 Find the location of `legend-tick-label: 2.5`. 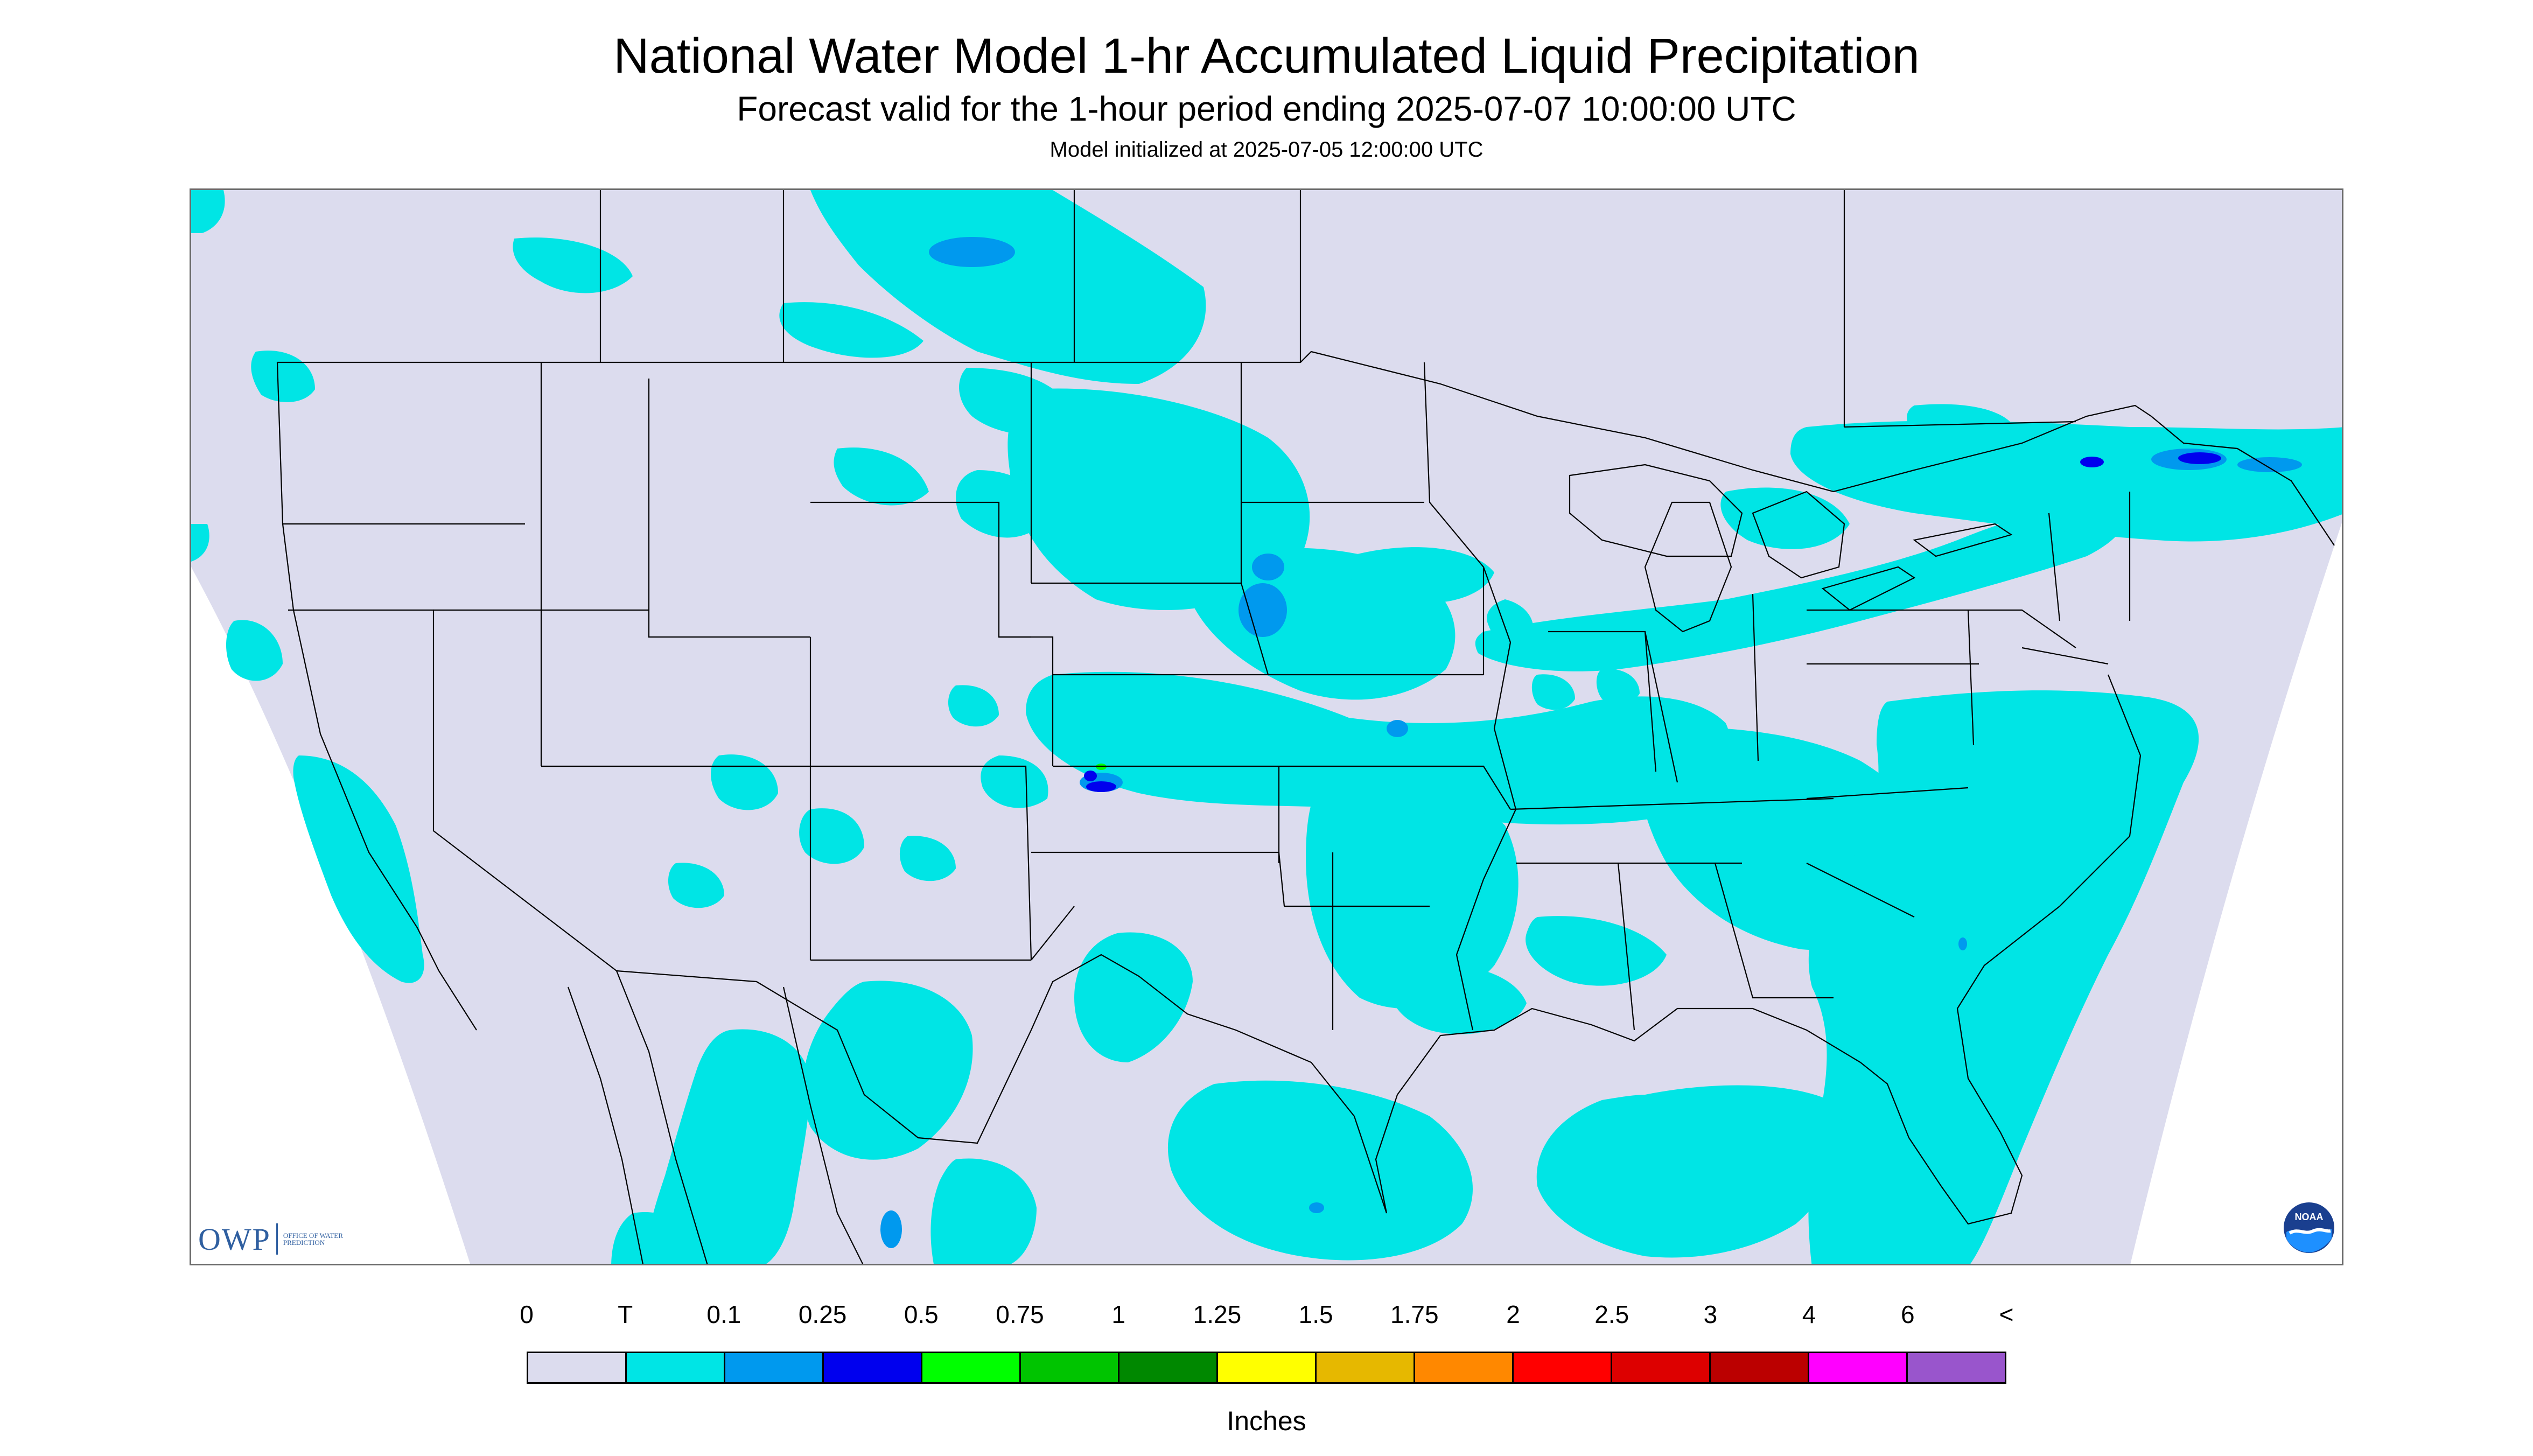

legend-tick-label: 2.5 is located at coordinates (1611, 1314).